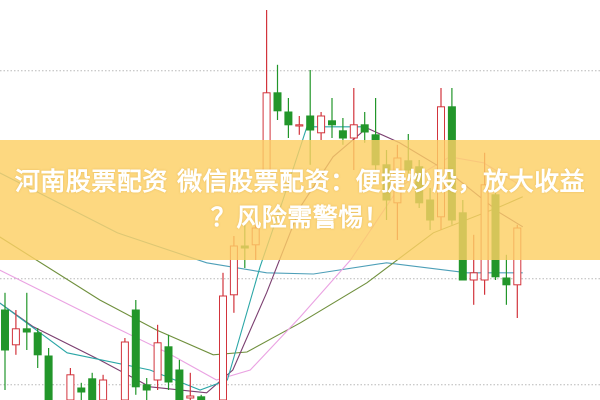 Image resolution: width=600 pixels, height=400 pixels. What do you see at coordinates (300, 181) in the screenshot?
I see `article-title-line-1: 河南股票配资 微信股票配资：便捷炒股，放大收益` at bounding box center [300, 181].